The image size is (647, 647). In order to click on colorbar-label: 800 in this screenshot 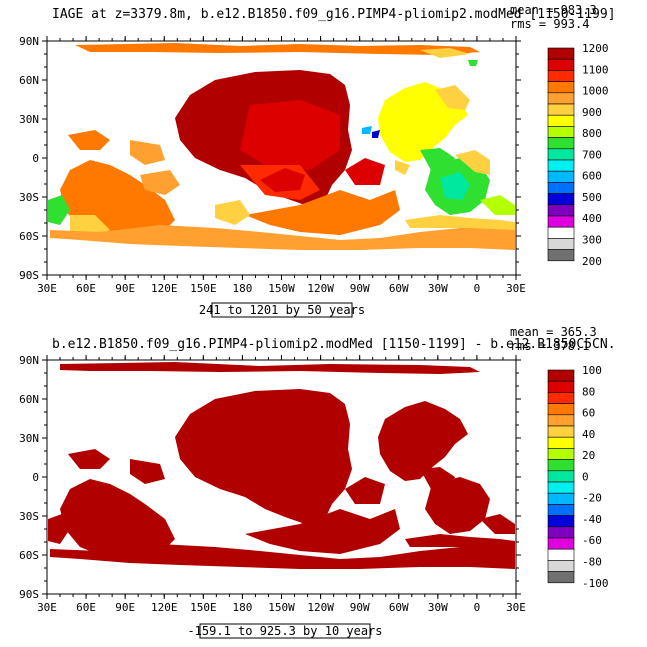, I will do `click(592, 133)`.